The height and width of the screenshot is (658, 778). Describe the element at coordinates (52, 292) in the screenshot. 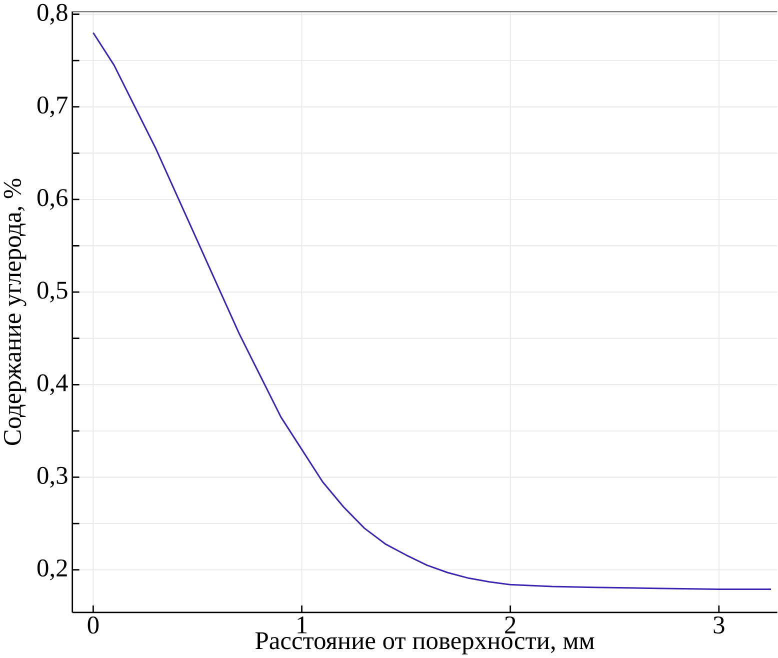

I see `y-tick-label: 0,5` at that location.